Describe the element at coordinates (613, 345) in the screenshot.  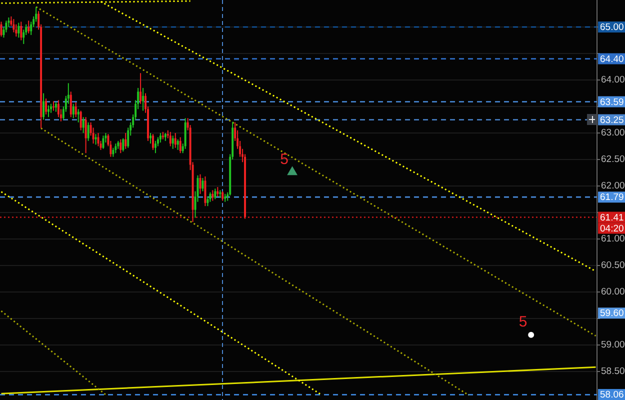
I see `y-tick-label: 59.00` at that location.